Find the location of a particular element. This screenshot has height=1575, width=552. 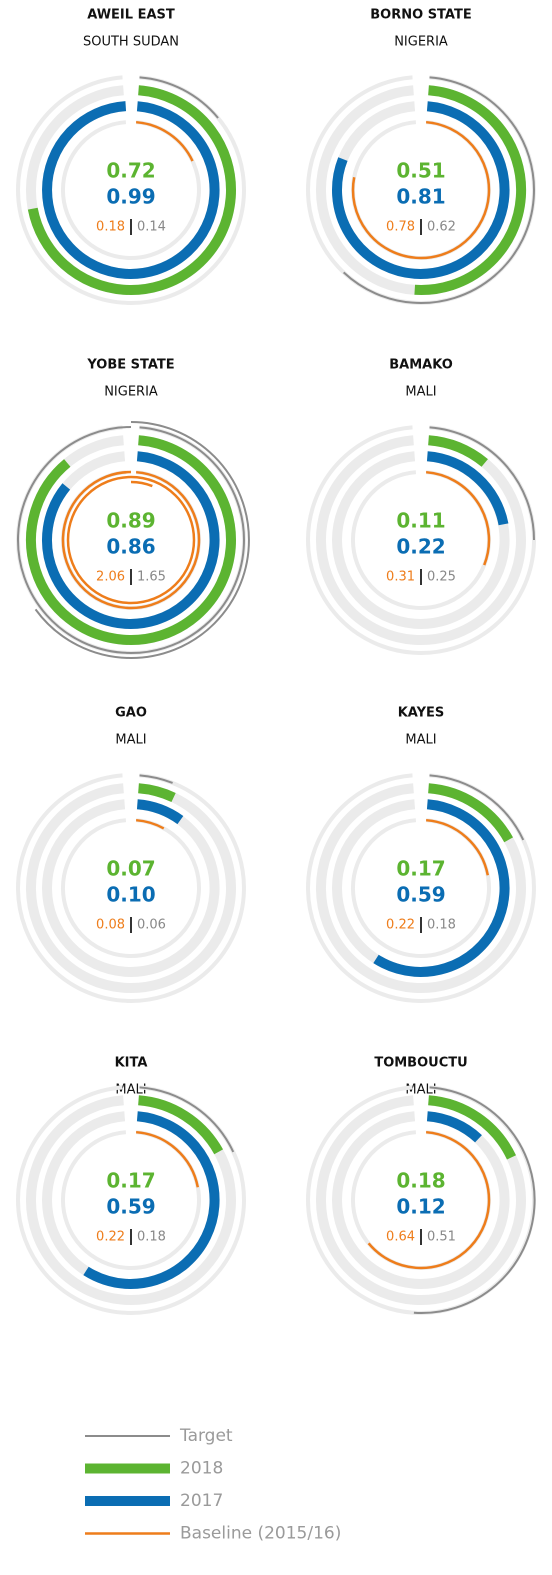

value-2018: 0.51 is located at coordinates (420, 171).